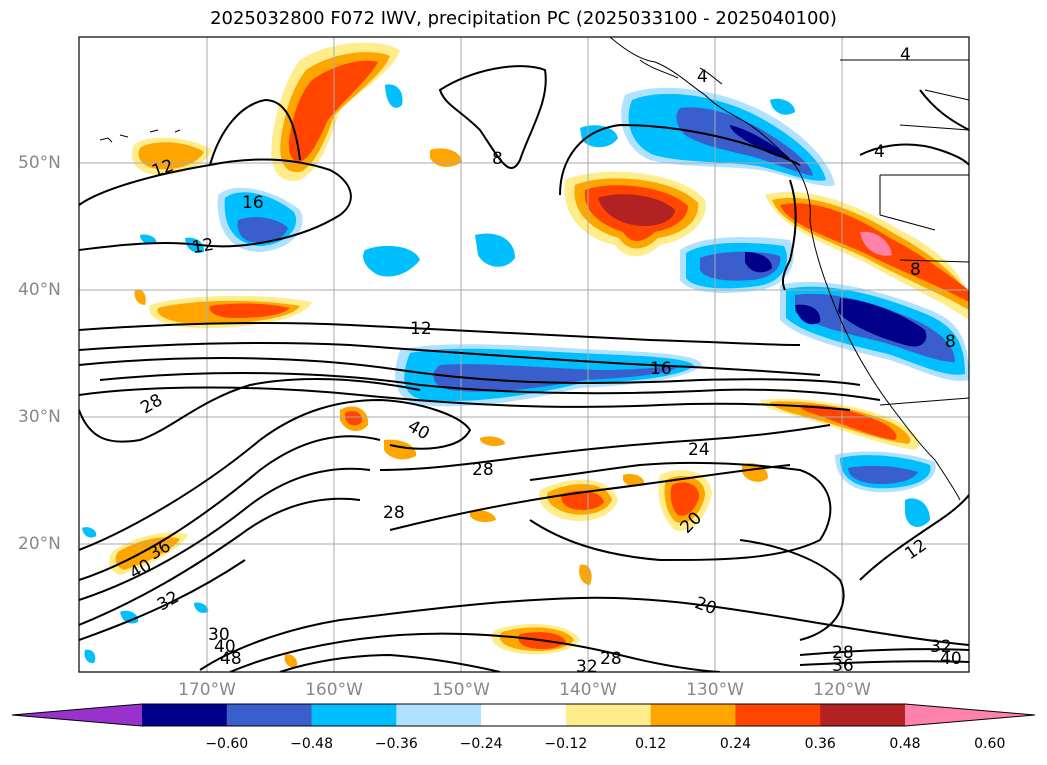 The image size is (1047, 765). I want to click on colorbar, so click(523, 715).